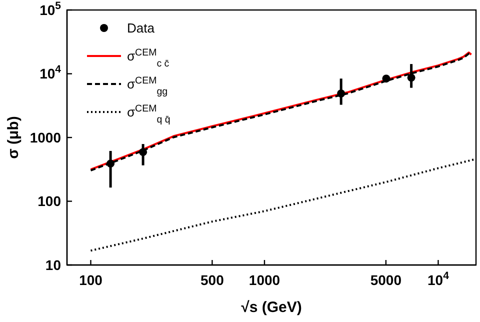  What do you see at coordinates (212, 280) in the screenshot?
I see `x-tick-label: 500` at bounding box center [212, 280].